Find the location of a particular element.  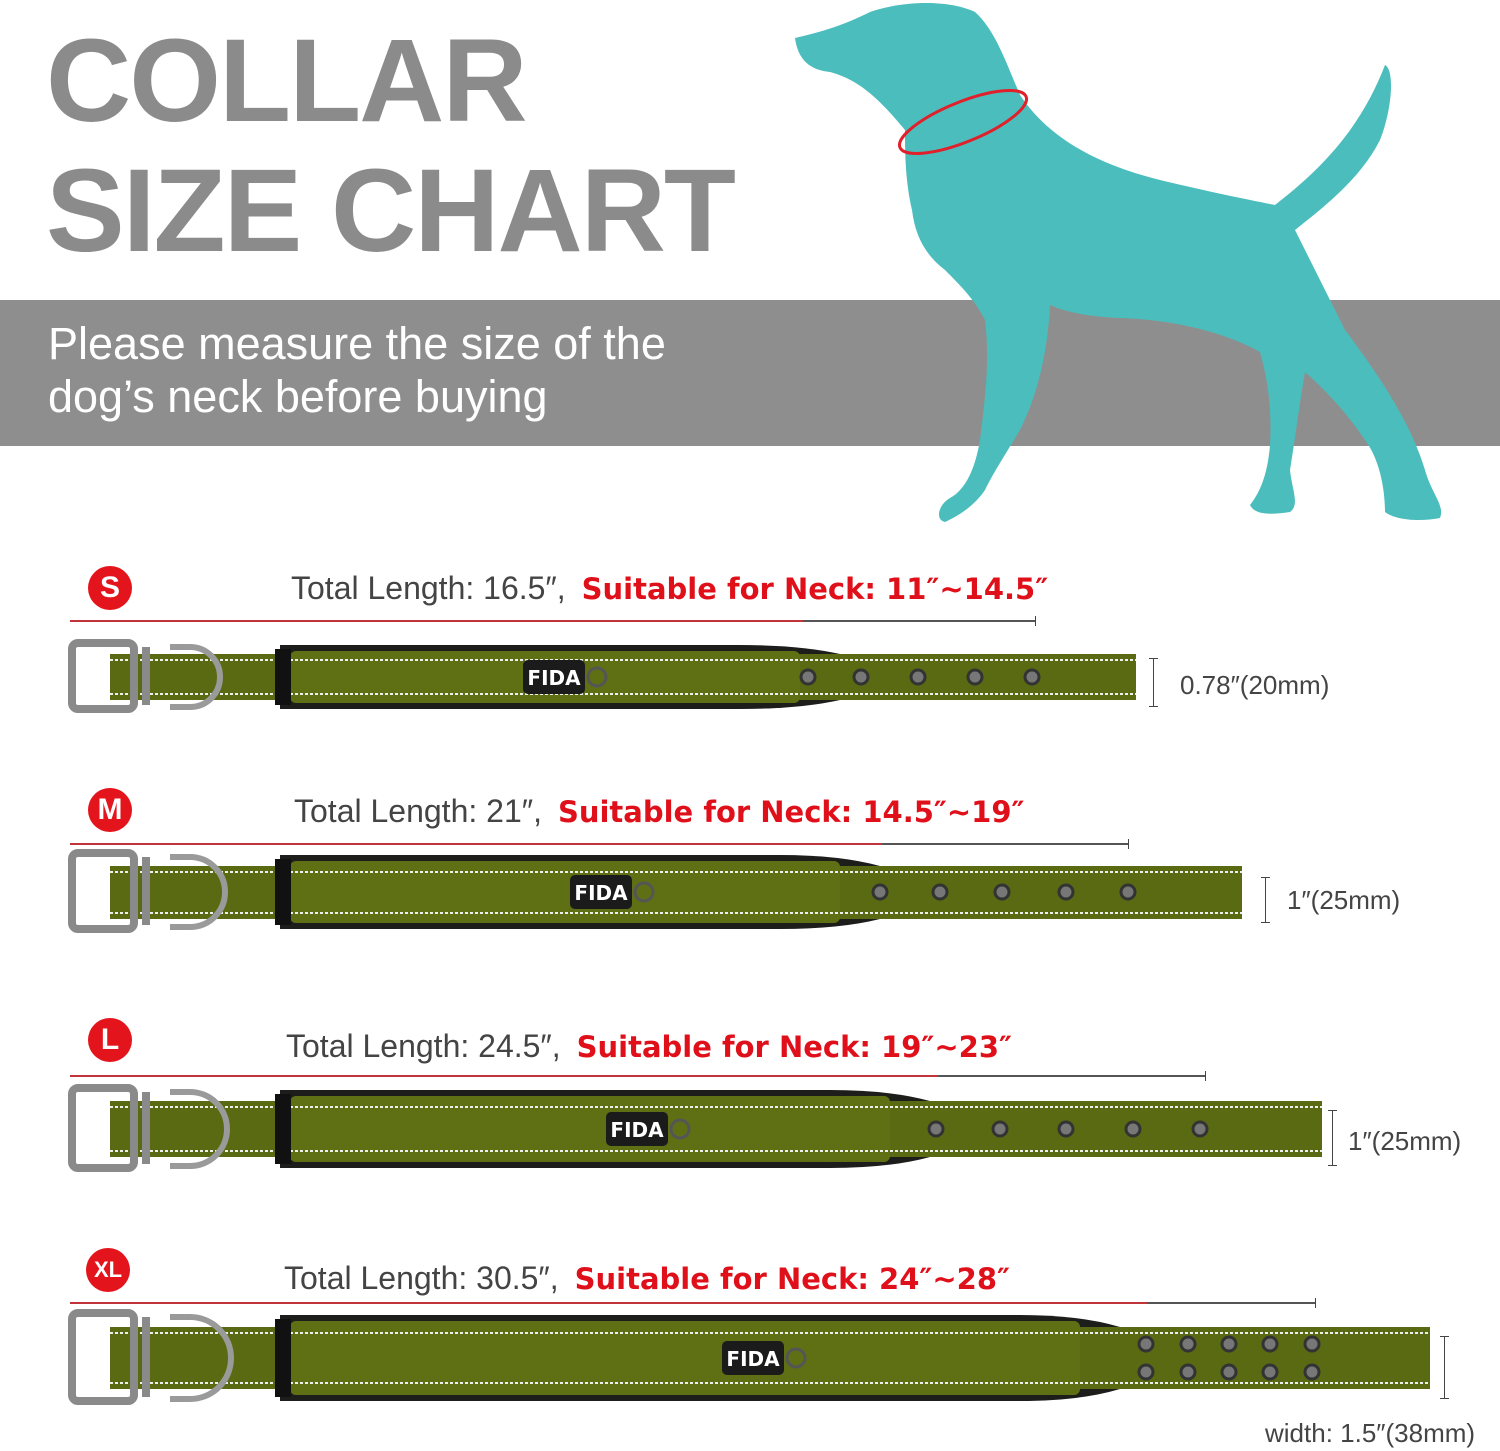

size-badge-m: M is located at coordinates (110, 810).